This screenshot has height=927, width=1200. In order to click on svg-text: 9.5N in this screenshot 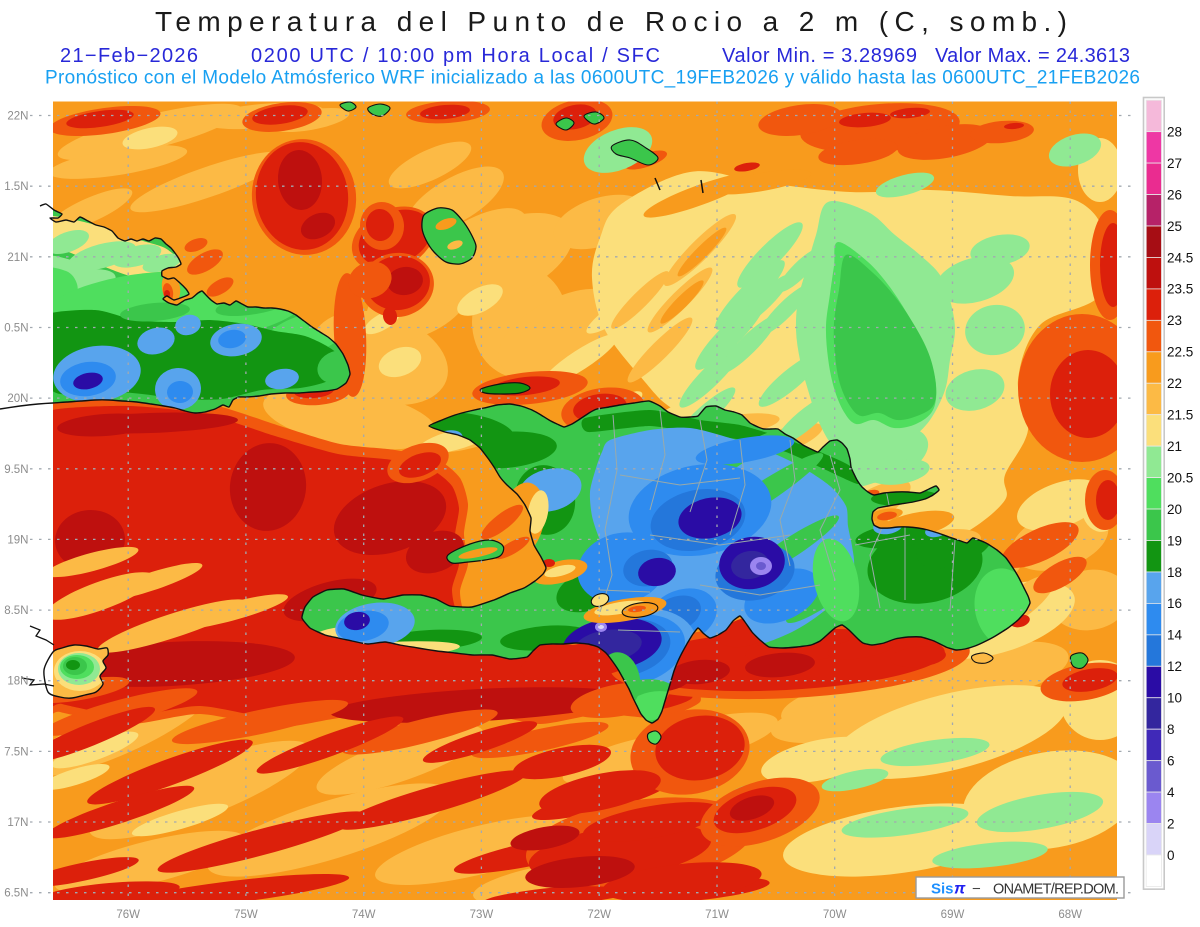, I will do `click(16, 470)`.